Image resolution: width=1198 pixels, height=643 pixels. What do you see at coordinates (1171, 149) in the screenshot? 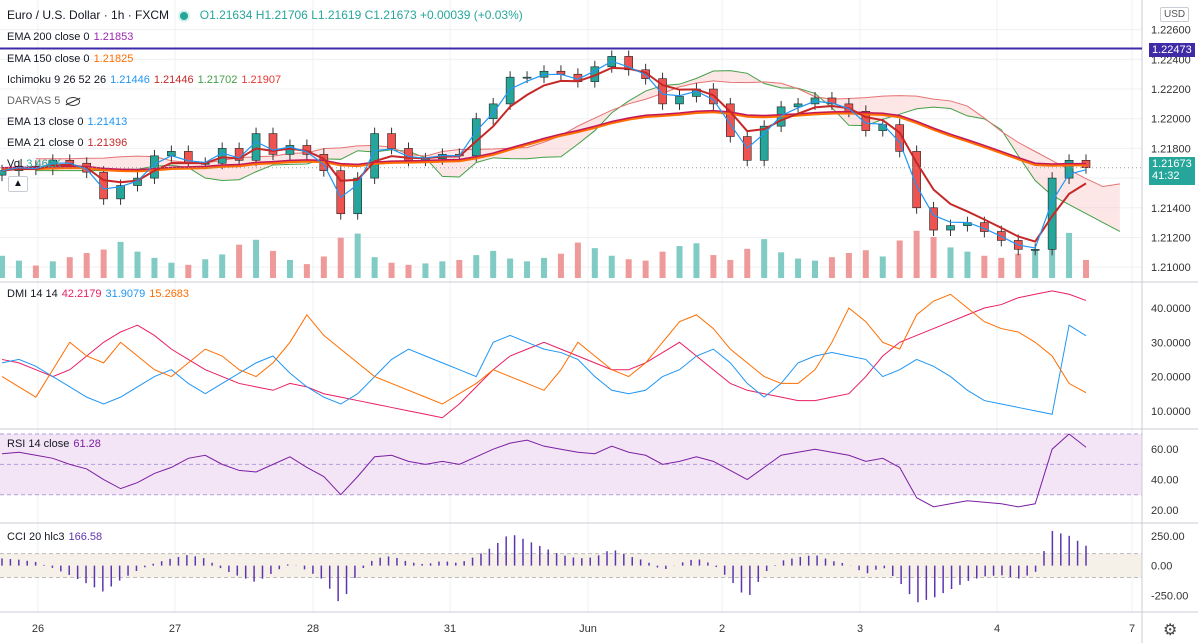
I see `y-axis-label: 1.21800` at bounding box center [1171, 149].